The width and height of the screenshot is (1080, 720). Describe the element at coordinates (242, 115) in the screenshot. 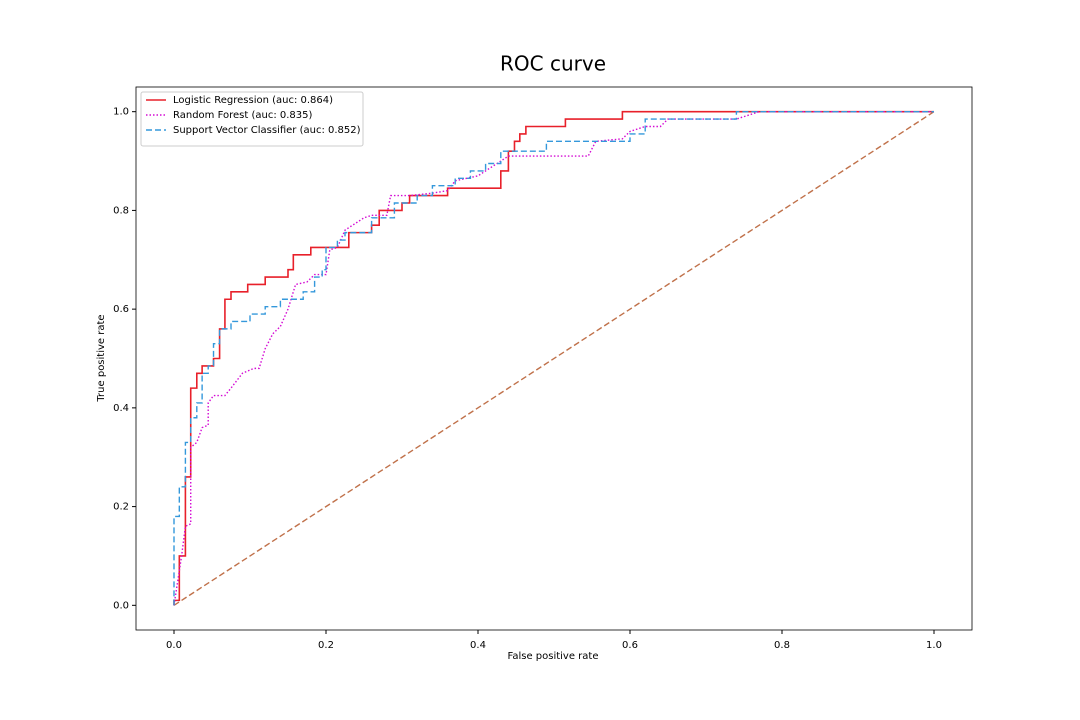

I see `legend-label: Random Forest (auc: 0.835)` at that location.